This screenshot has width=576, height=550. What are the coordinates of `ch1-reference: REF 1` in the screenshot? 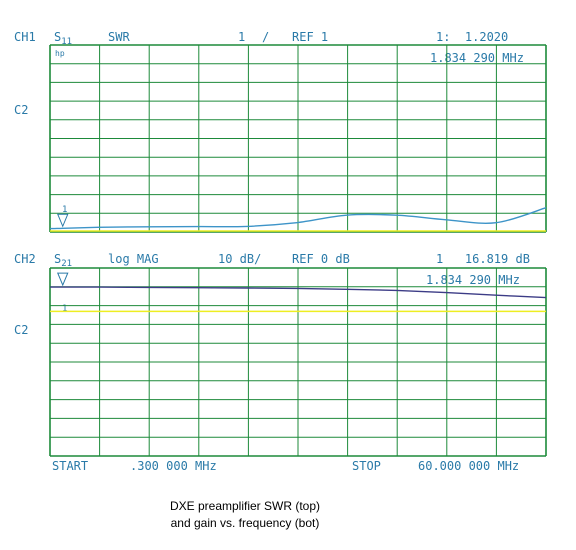 It's located at (310, 37).